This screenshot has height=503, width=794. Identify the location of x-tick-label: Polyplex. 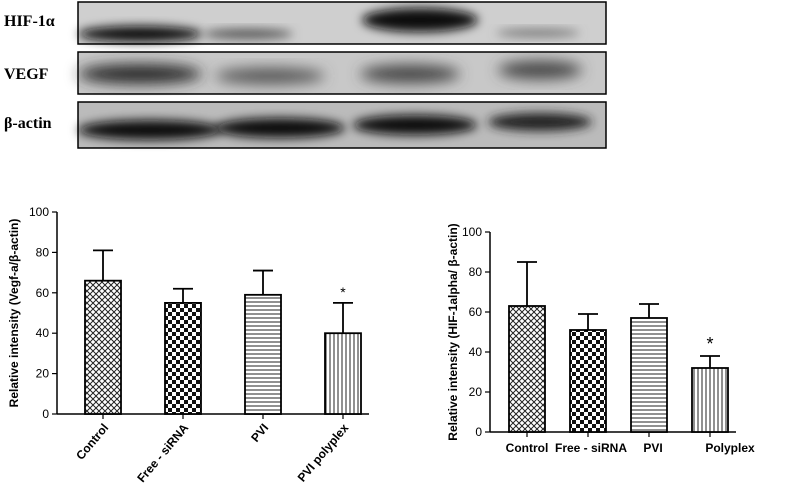
(730, 448).